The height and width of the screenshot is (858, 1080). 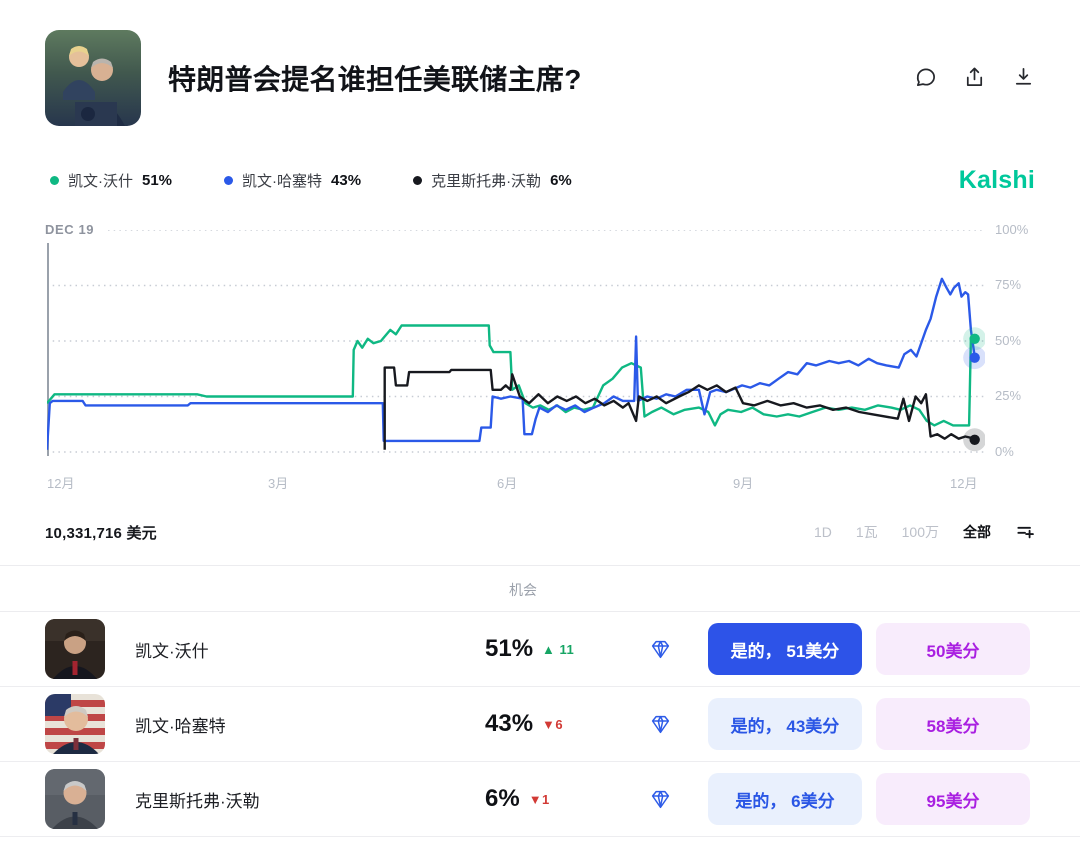 I want to click on yes-button: 是的， 51美分, so click(x=785, y=649).